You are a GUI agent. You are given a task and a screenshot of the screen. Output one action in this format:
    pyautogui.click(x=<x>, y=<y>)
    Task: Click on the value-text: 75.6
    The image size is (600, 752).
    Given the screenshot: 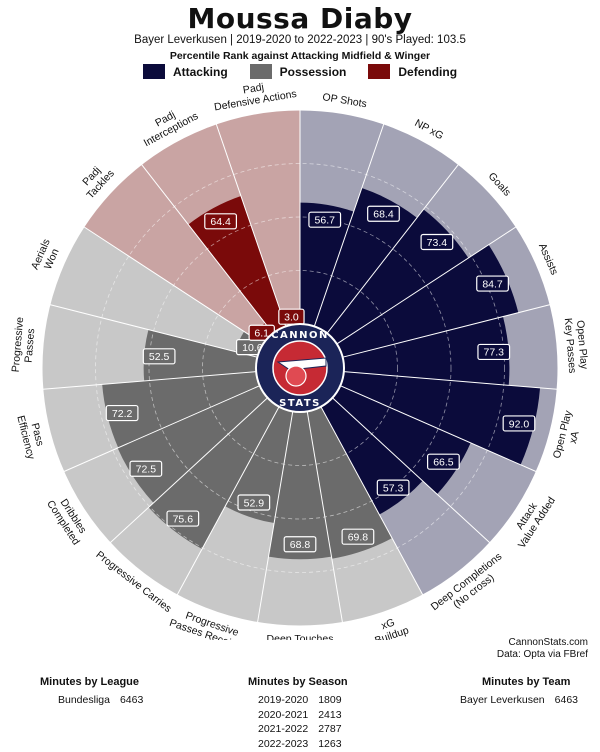 What is the action you would take?
    pyautogui.click(x=183, y=519)
    